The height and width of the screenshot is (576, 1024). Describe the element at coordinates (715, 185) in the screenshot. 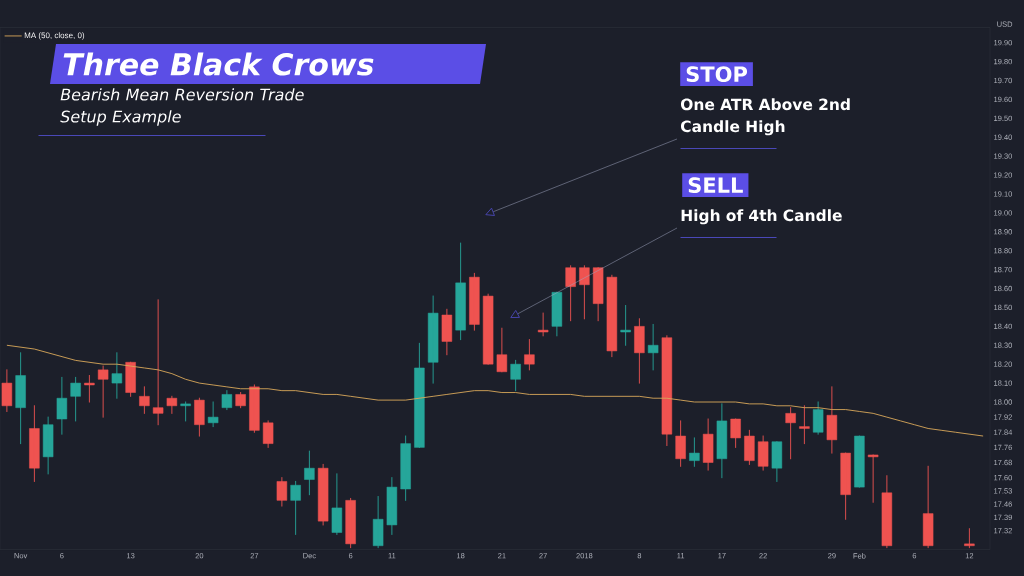

I see `annotation: SELL` at that location.